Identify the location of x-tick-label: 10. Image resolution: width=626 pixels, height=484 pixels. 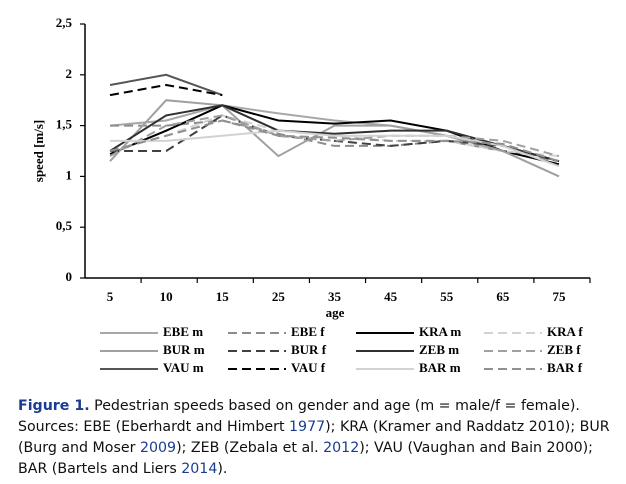
(166, 296).